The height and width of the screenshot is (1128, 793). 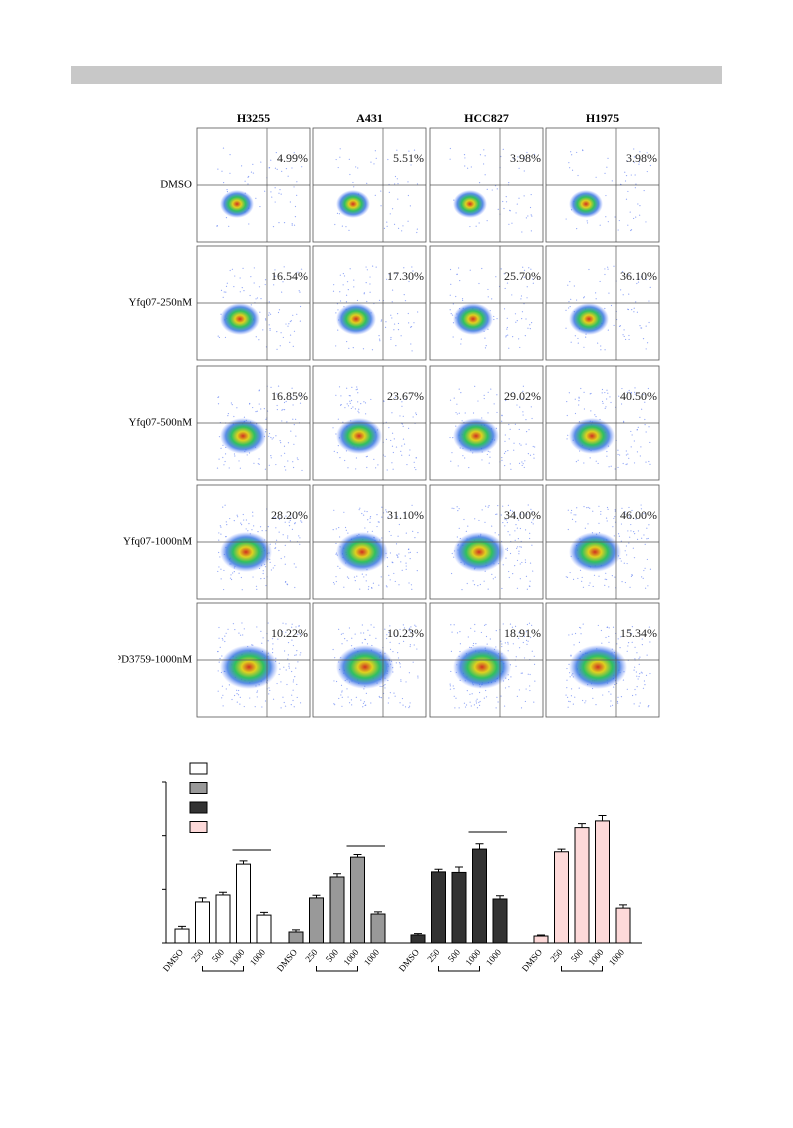 I want to click on x-tick-label: 250, so click(x=433, y=955).